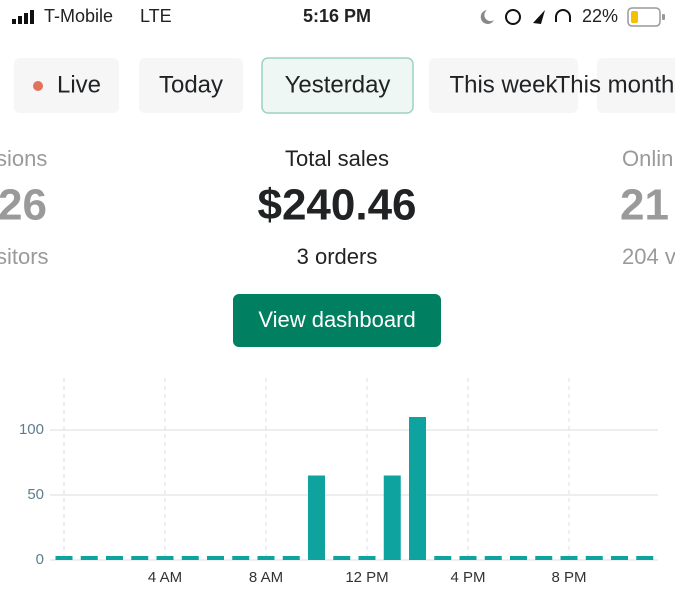  What do you see at coordinates (467, 577) in the screenshot?
I see `x-tick-label: 4 PM` at bounding box center [467, 577].